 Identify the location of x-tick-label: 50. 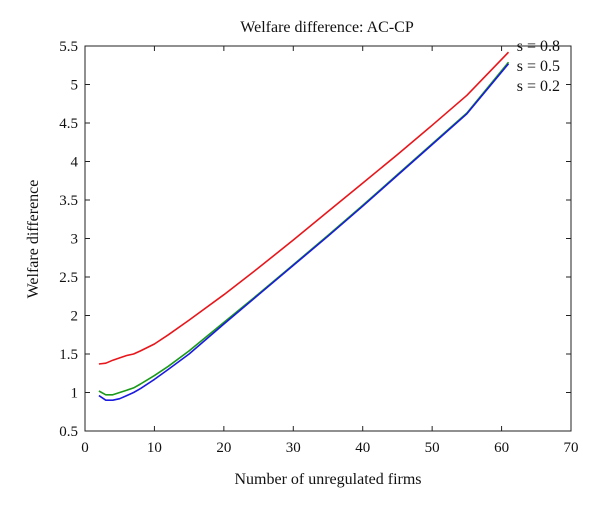
(432, 448).